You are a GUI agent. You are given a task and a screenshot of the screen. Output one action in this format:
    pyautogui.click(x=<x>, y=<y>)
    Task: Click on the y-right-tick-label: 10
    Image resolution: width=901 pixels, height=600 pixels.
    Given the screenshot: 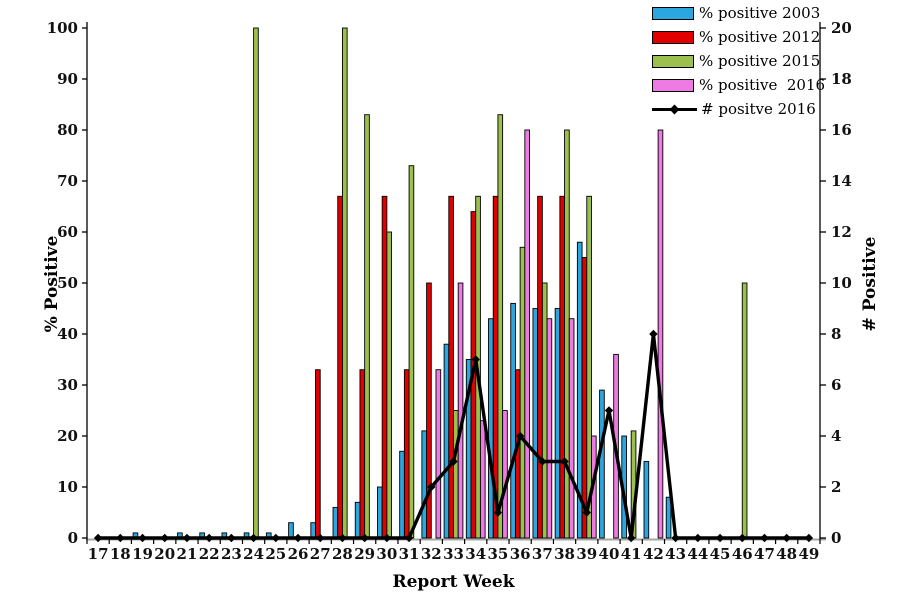 What is the action you would take?
    pyautogui.click(x=841, y=283)
    